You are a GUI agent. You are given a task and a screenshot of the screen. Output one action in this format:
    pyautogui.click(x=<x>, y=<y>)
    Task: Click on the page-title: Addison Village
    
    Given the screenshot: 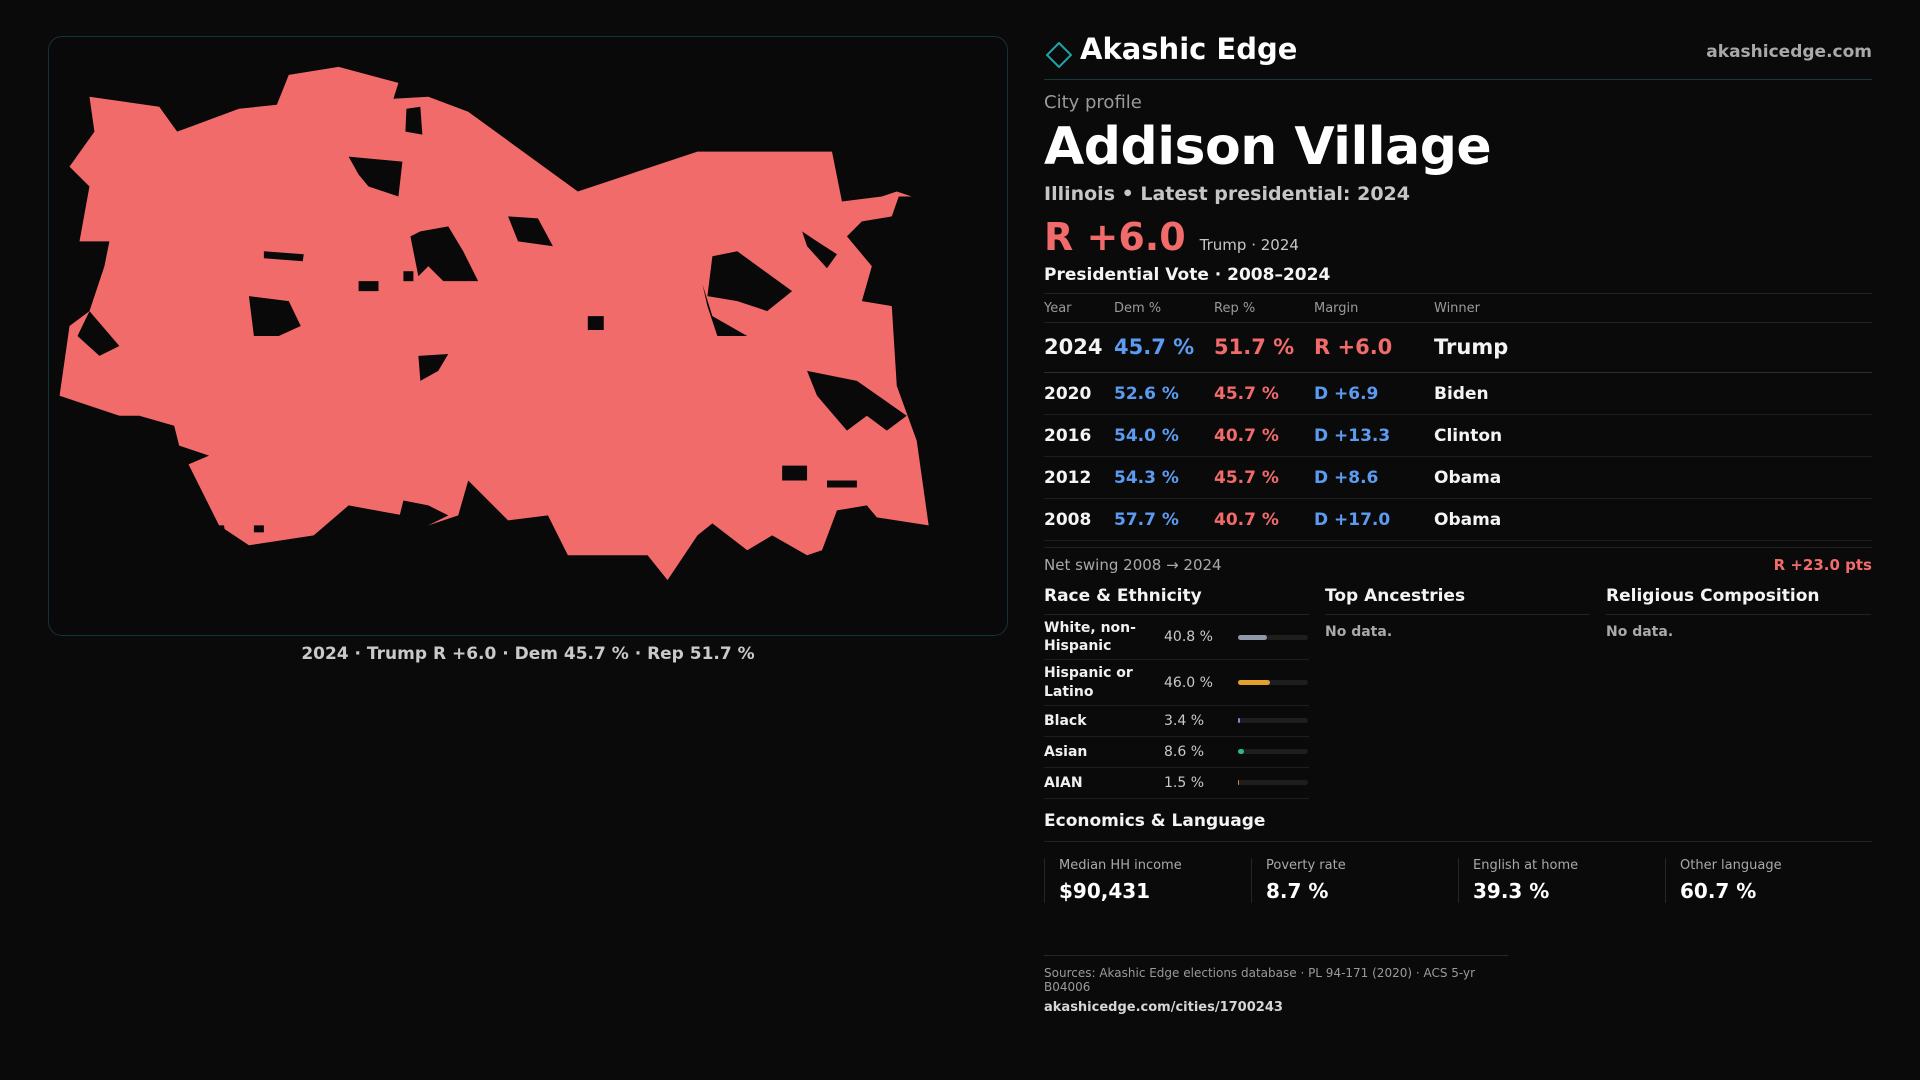 What is the action you would take?
    pyautogui.click(x=1268, y=147)
    